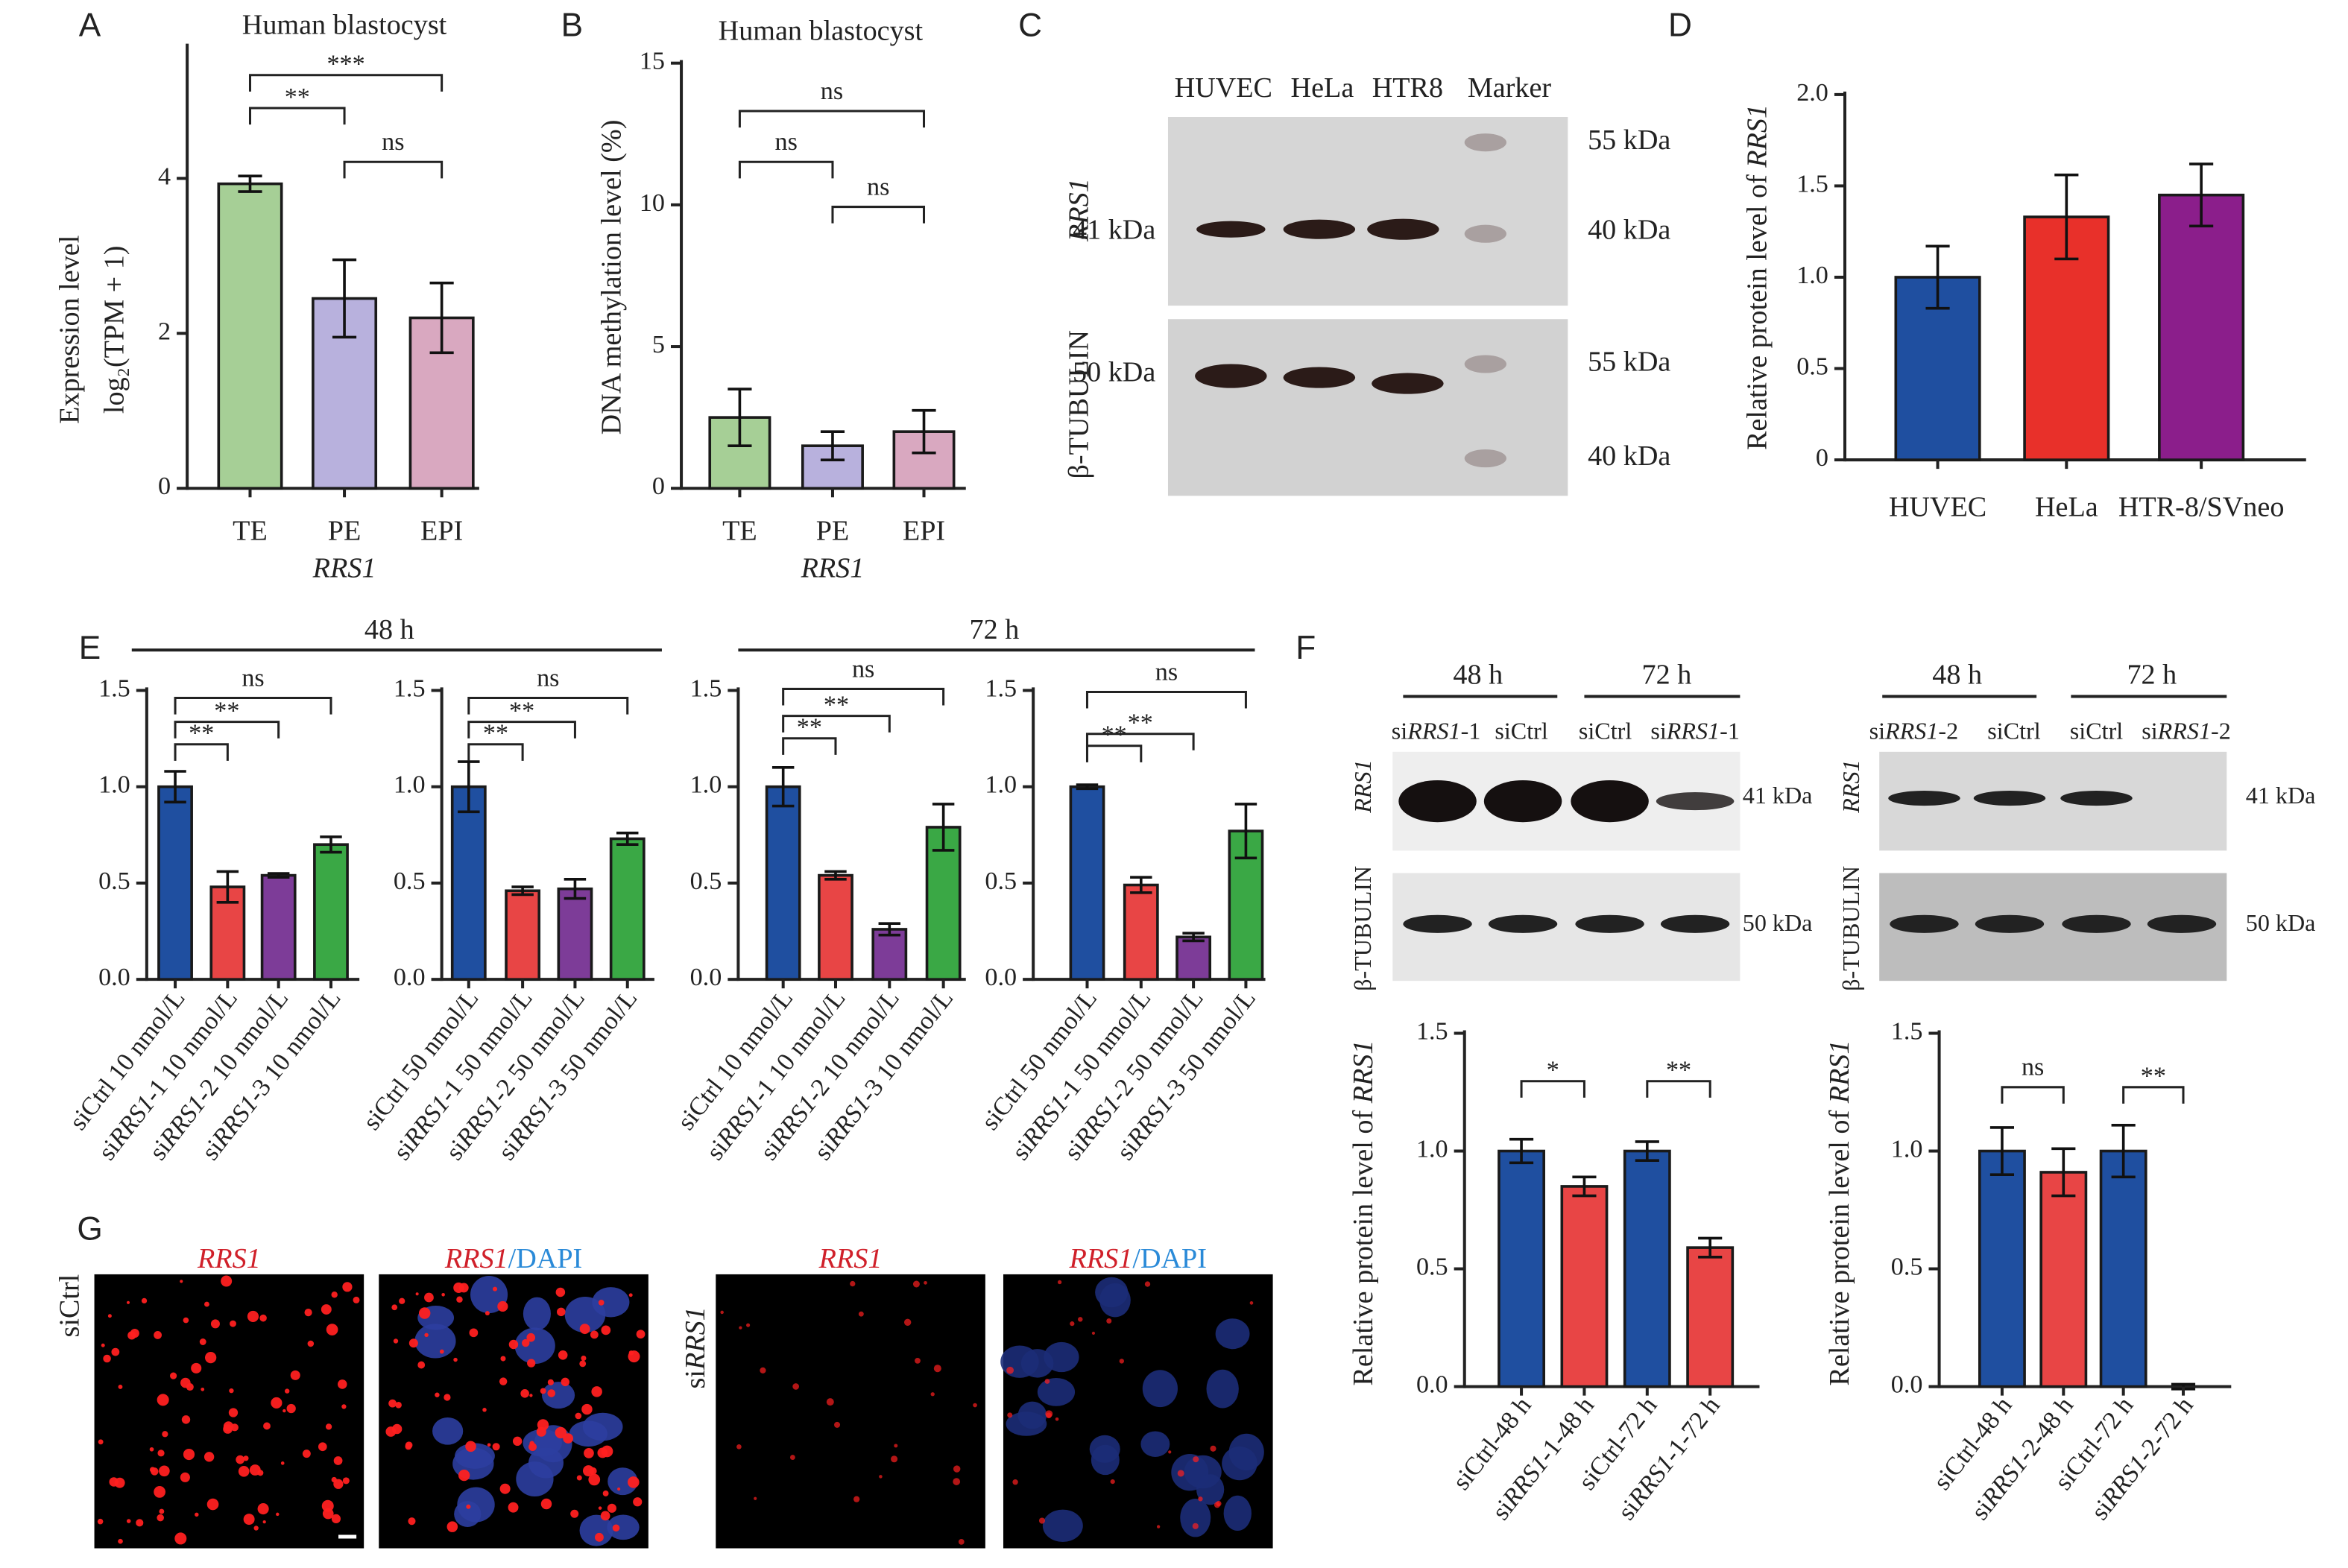 The height and width of the screenshot is (1568, 2348). What do you see at coordinates (1695, 731) in the screenshot?
I see `lane-label: siRRS1-1` at bounding box center [1695, 731].